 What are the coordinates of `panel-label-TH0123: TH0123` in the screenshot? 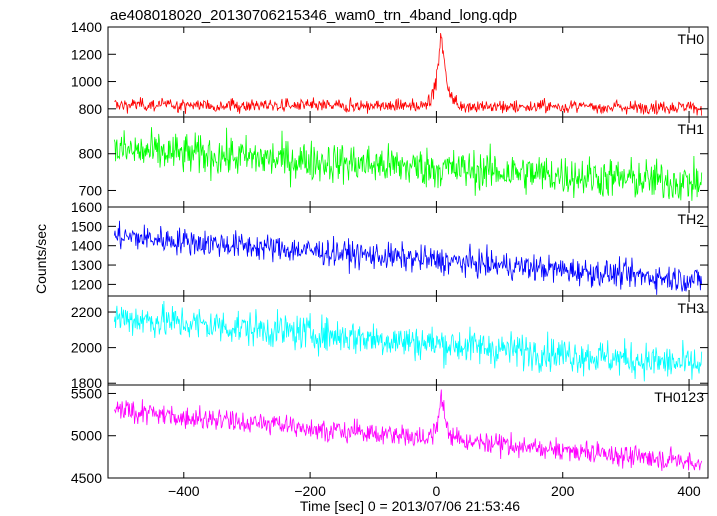 It's located at (679, 397).